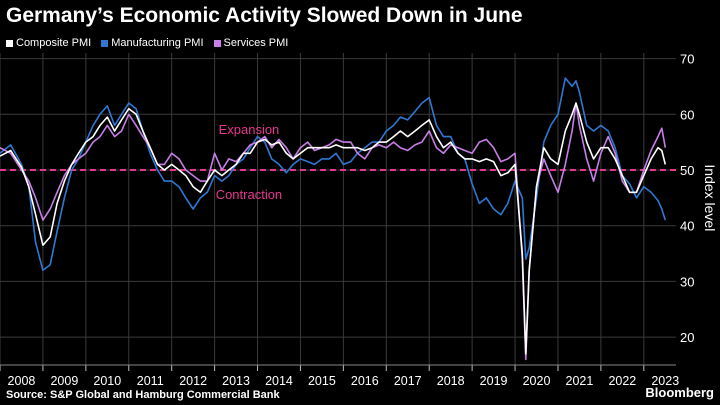 The height and width of the screenshot is (405, 720). What do you see at coordinates (687, 114) in the screenshot?
I see `y-tick-label: 60` at bounding box center [687, 114].